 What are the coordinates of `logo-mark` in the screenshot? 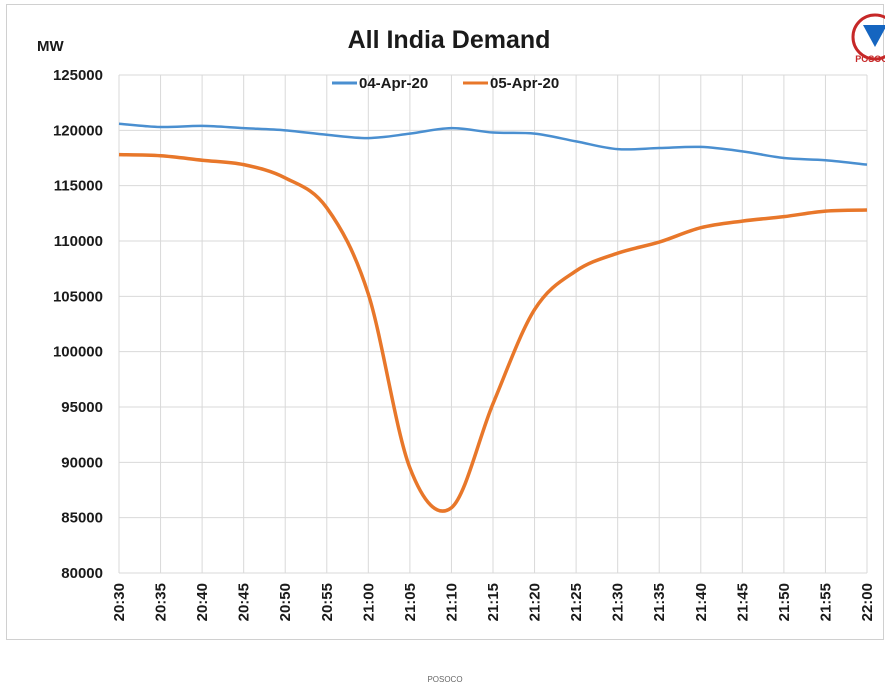 It's located at (874, 36).